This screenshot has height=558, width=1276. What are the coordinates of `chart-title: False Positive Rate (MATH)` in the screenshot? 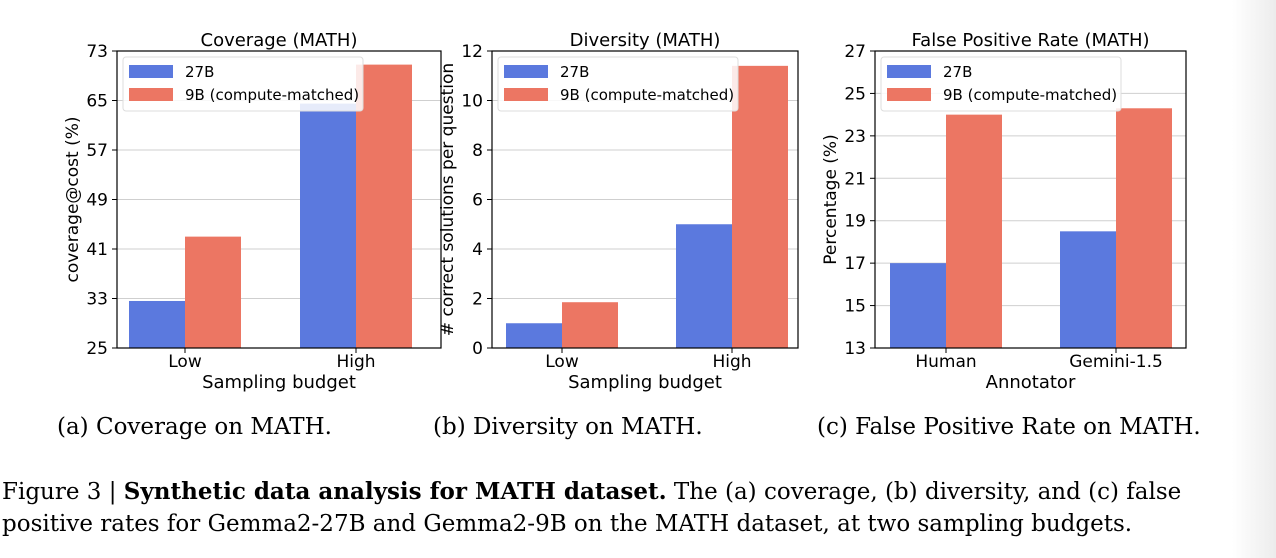 It's located at (1030, 40).